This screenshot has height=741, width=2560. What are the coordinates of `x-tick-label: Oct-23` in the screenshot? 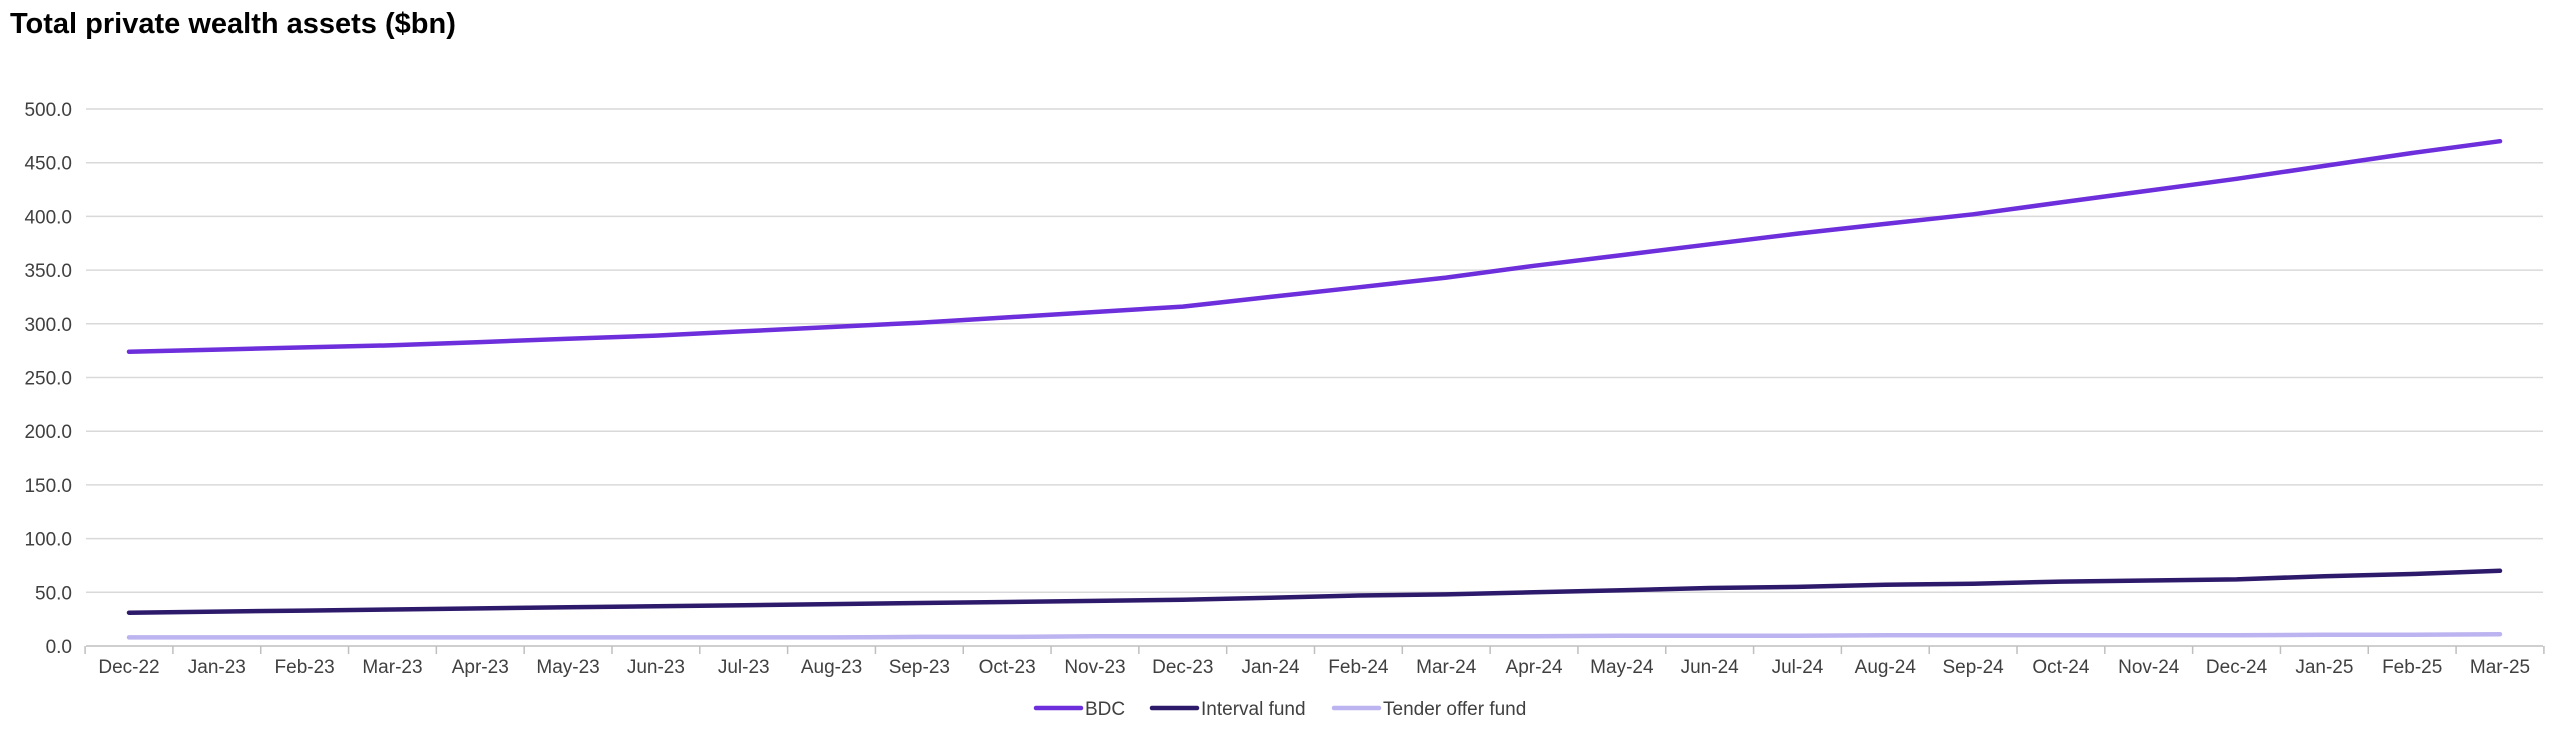 It's located at (1007, 667).